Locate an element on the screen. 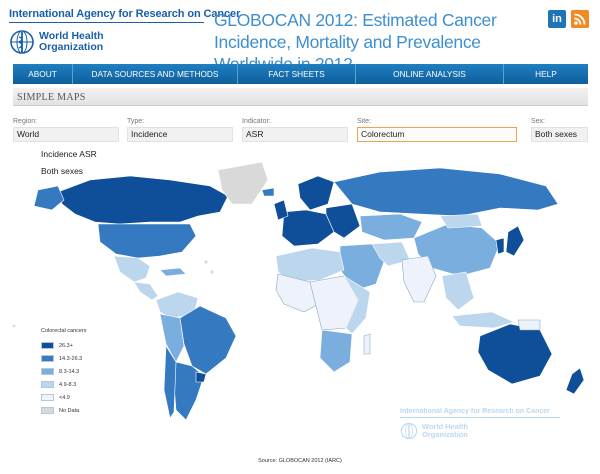 The height and width of the screenshot is (474, 600). region-usa is located at coordinates (147, 241).